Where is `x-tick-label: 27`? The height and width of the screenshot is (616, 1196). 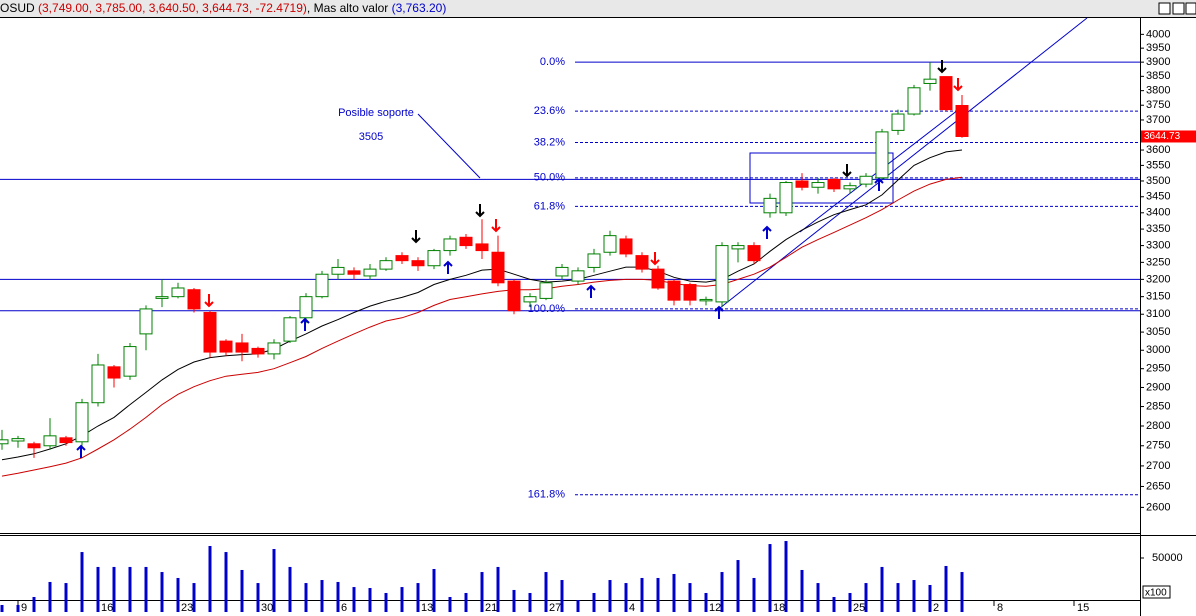 x-tick-label: 27 is located at coordinates (555, 608).